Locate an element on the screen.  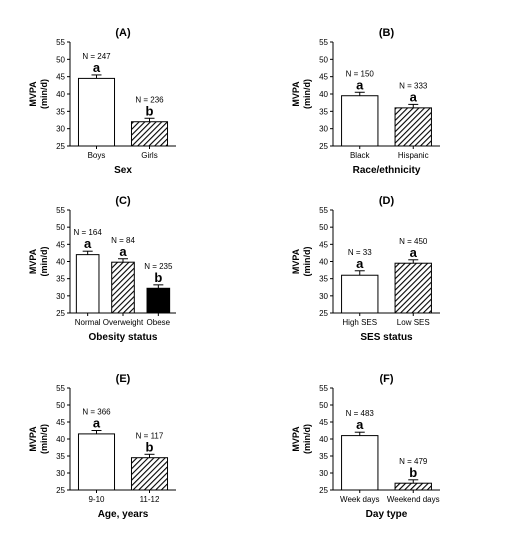
x-axis-label: SES status is located at coordinates (386, 337).